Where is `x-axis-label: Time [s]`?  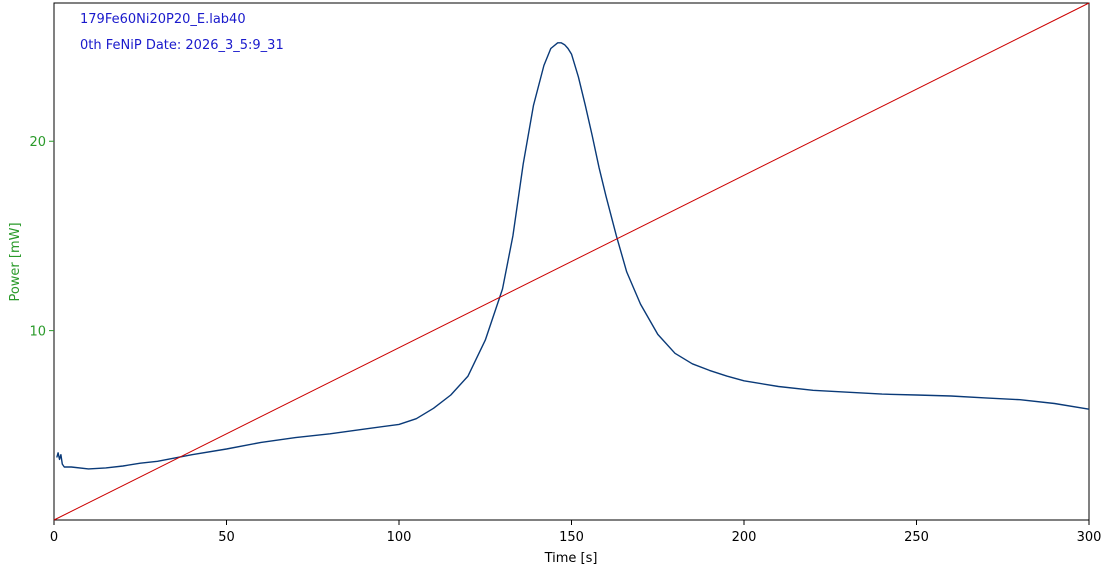
x-axis-label: Time [s] is located at coordinates (571, 558).